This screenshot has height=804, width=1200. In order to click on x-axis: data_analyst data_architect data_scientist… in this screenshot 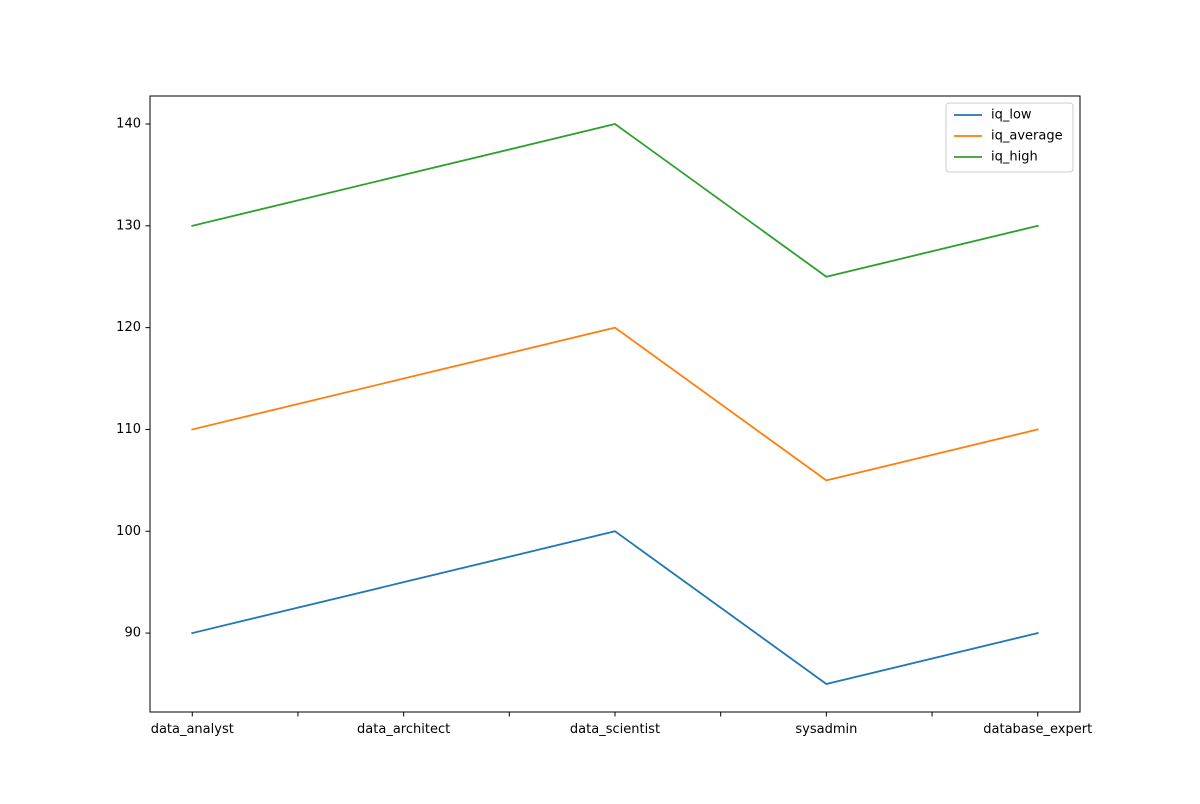, I will do `click(621, 724)`.